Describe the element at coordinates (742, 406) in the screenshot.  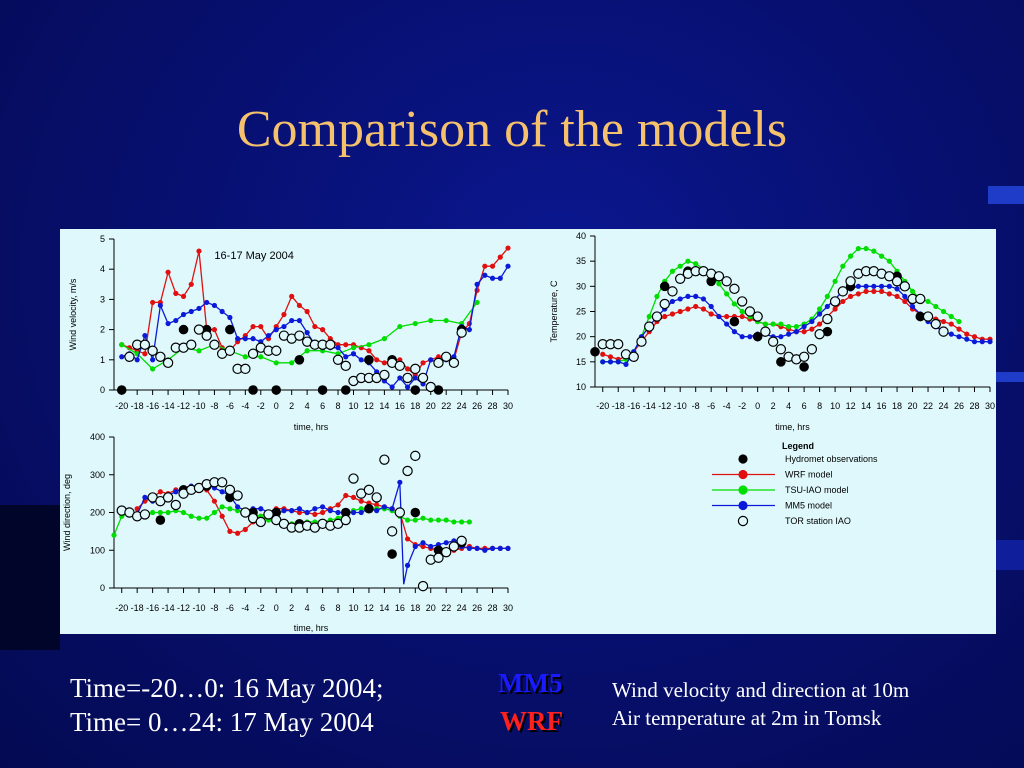
I see `temperature-x-tick-label: -2` at that location.